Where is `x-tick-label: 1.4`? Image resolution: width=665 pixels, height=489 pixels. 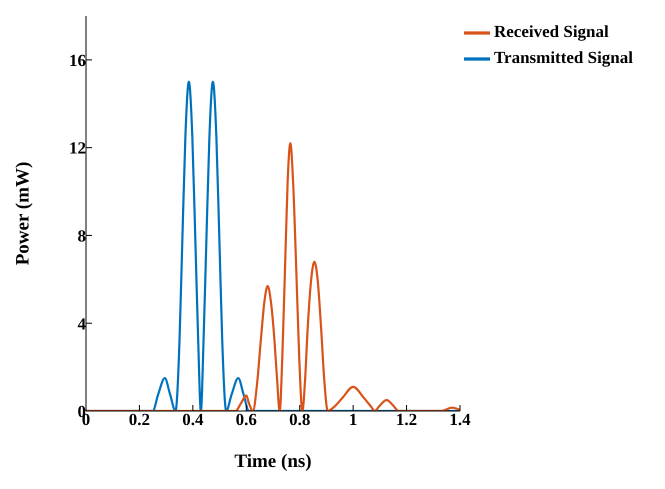
x-tick-label: 1.4 is located at coordinates (460, 420).